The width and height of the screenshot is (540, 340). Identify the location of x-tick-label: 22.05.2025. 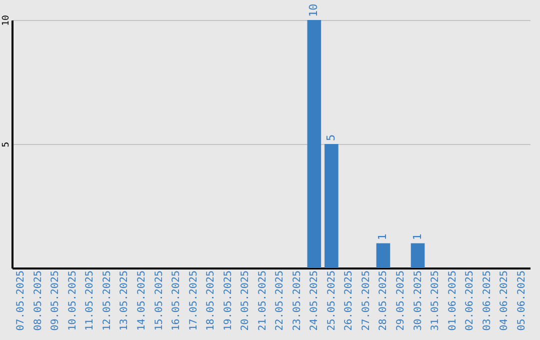
(280, 300).